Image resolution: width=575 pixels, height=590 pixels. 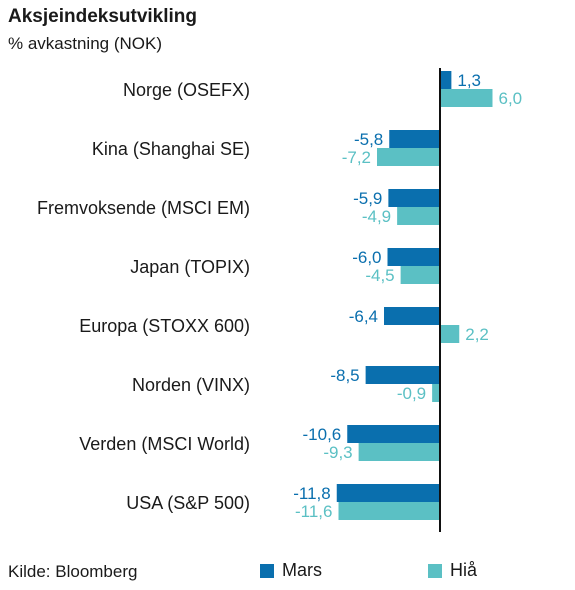 I want to click on legend-item-hia: Hiå, so click(x=452, y=570).